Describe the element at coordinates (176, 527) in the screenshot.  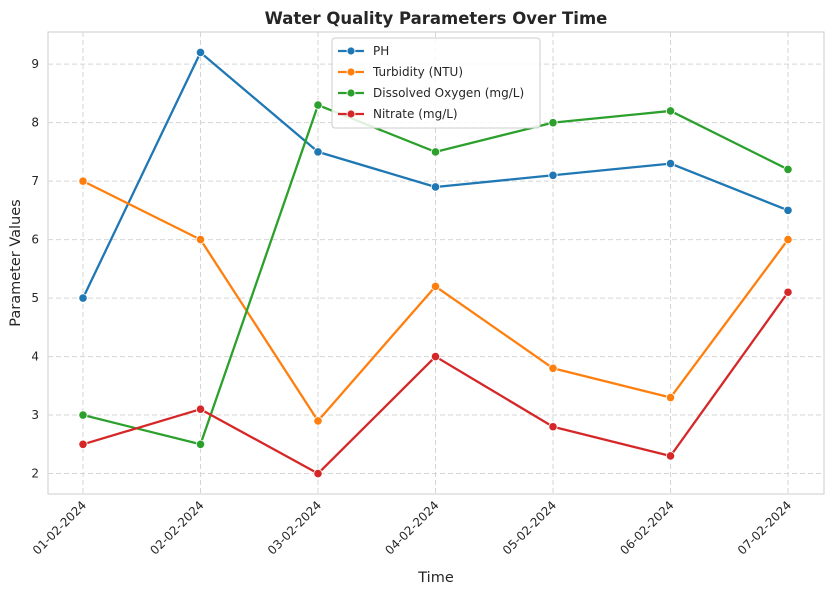
I see `x-tick-label: 02-02-2024` at that location.